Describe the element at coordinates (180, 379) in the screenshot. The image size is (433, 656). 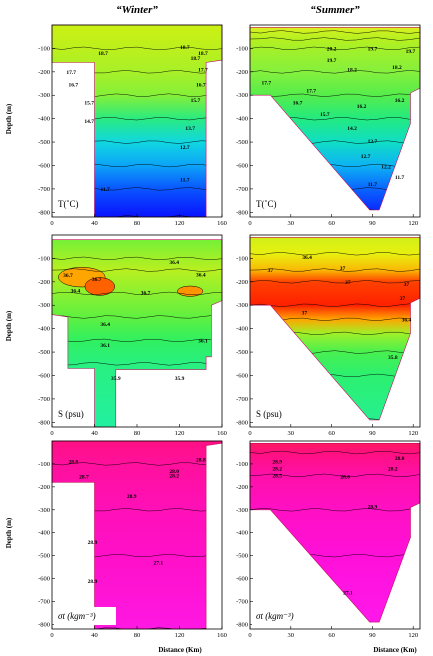
I see `contour-label: 35.9` at that location.